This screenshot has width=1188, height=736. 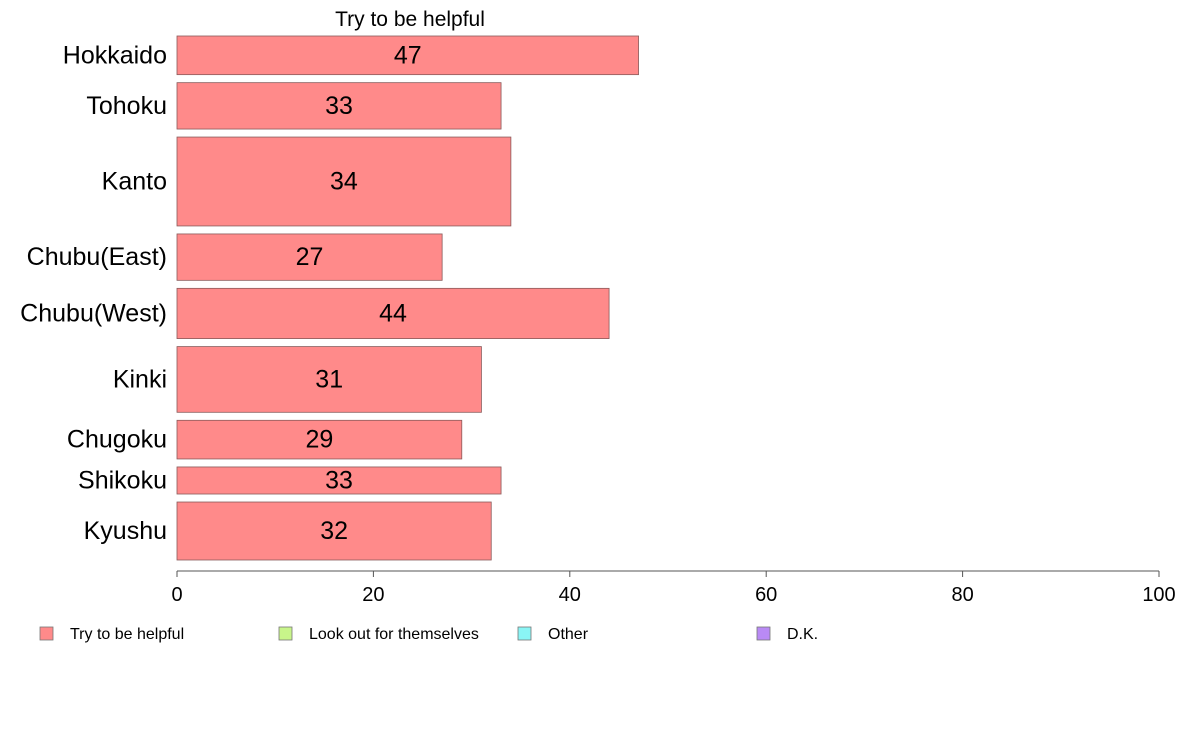 What do you see at coordinates (766, 595) in the screenshot?
I see `x-tick-label: 60` at bounding box center [766, 595].